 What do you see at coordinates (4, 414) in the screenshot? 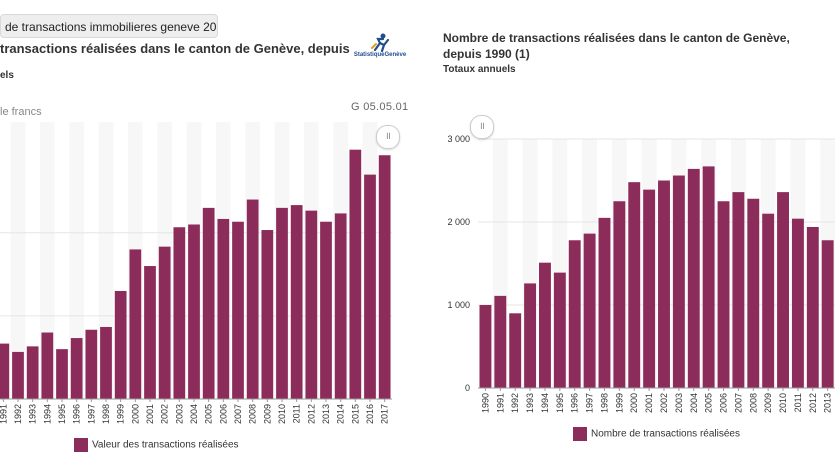
I see `x-tick-label: 1991` at bounding box center [4, 414].